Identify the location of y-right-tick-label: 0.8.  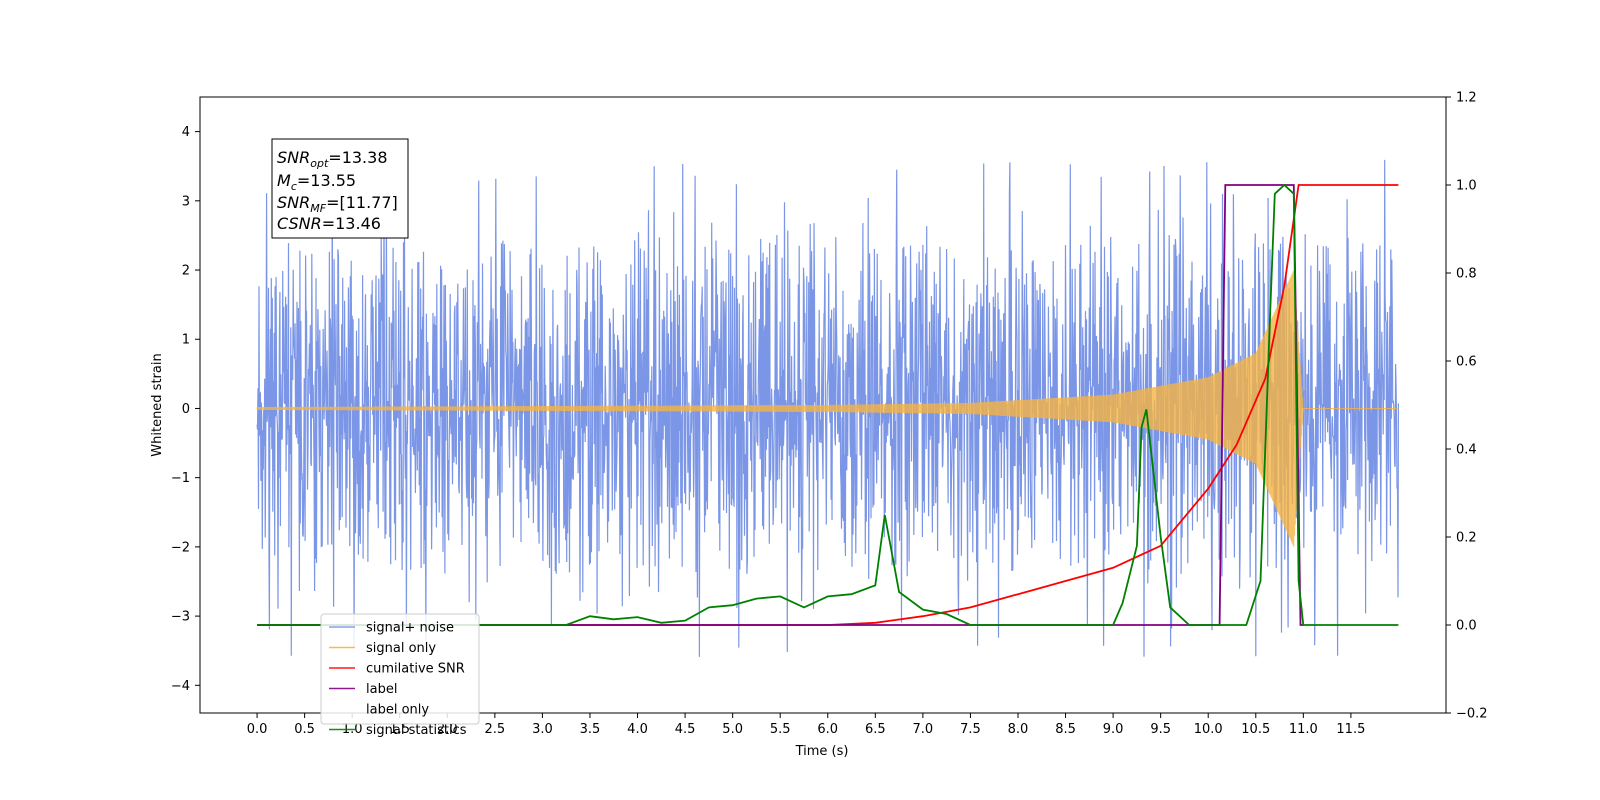
(1466, 274).